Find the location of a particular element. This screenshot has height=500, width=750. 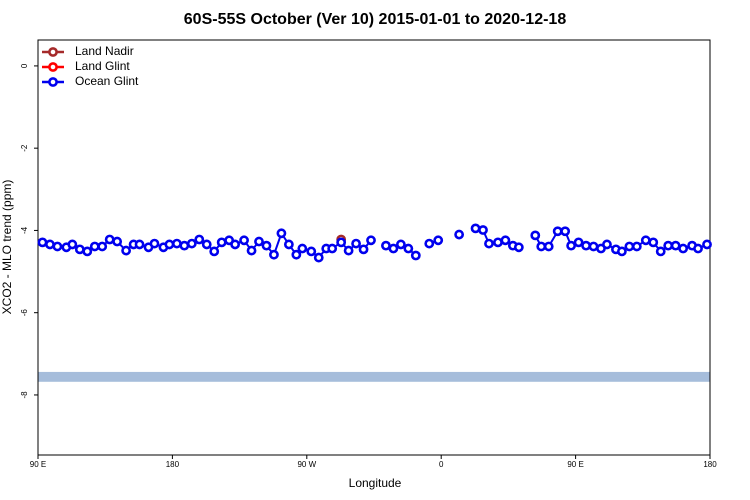

legend-label: Land Nadir is located at coordinates (104, 51).